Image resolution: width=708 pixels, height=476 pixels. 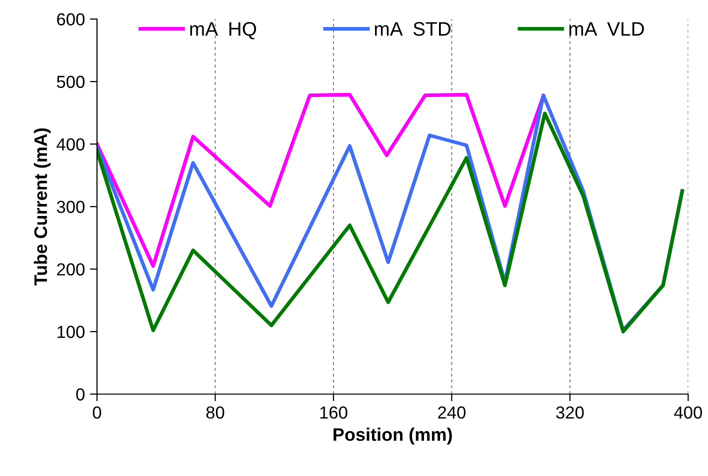 I want to click on x-tick-label: 0, so click(x=97, y=412).